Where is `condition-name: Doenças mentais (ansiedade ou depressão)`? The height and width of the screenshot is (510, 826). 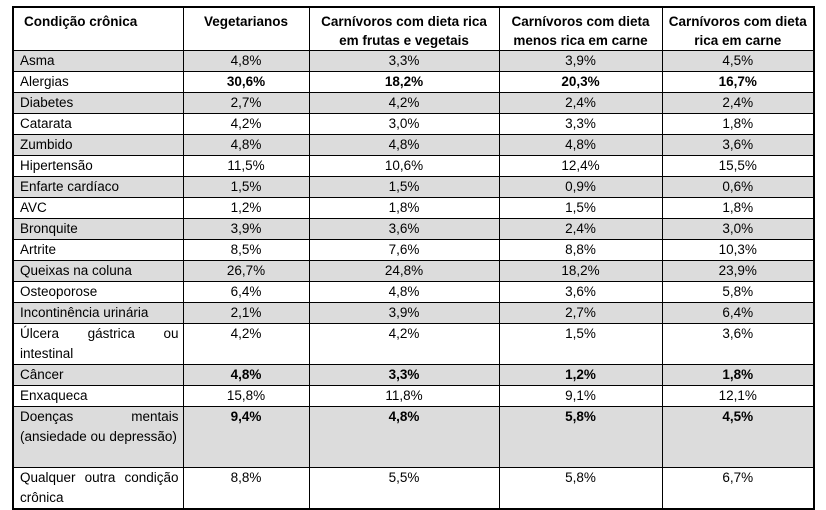 condition-name: Doenças mentais (ansiedade ou depressão) is located at coordinates (98, 437).